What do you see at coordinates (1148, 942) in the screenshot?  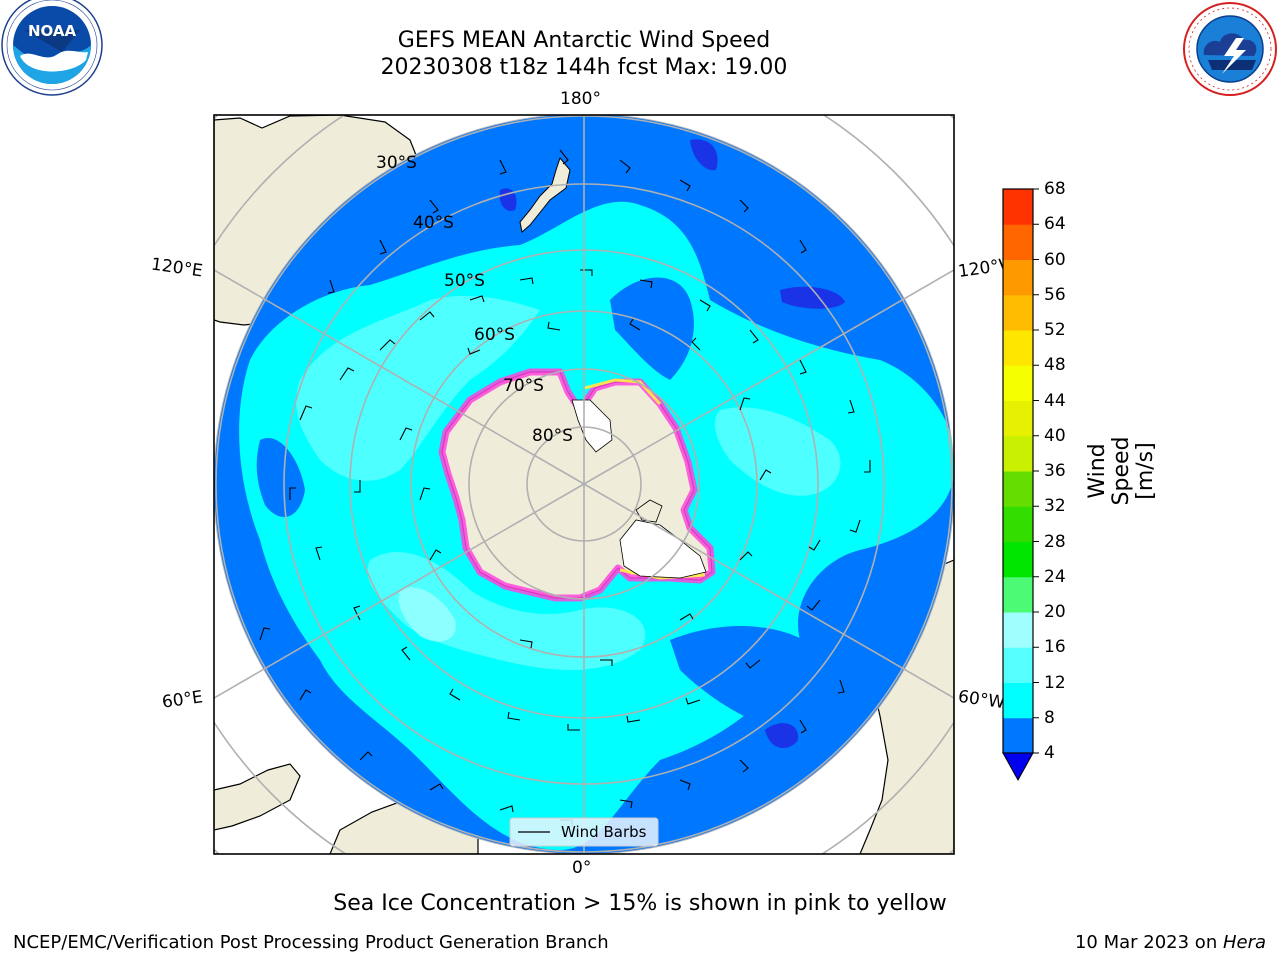 I see `issue-date-prefix: 10 Mar 2023 on` at bounding box center [1148, 942].